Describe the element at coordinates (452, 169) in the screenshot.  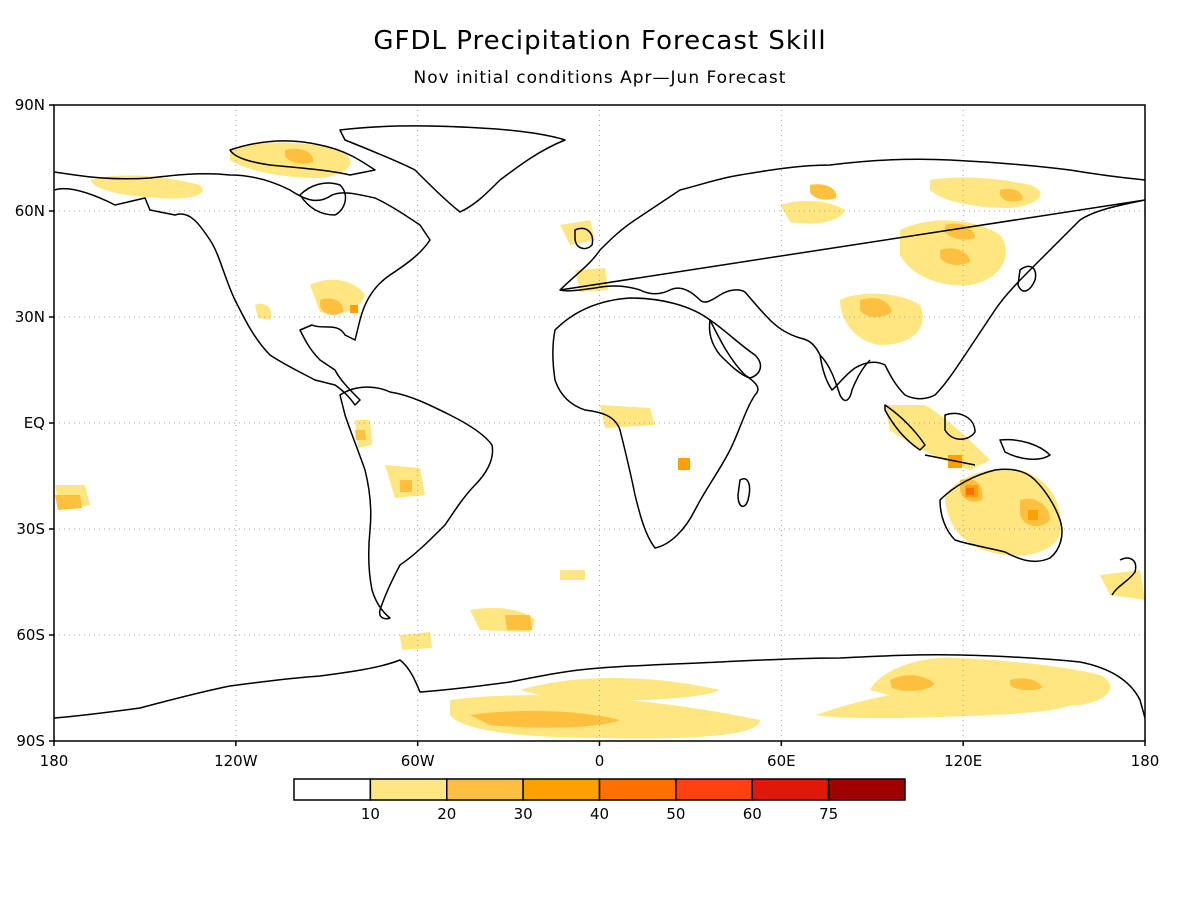
I see `greenland-coast` at that location.